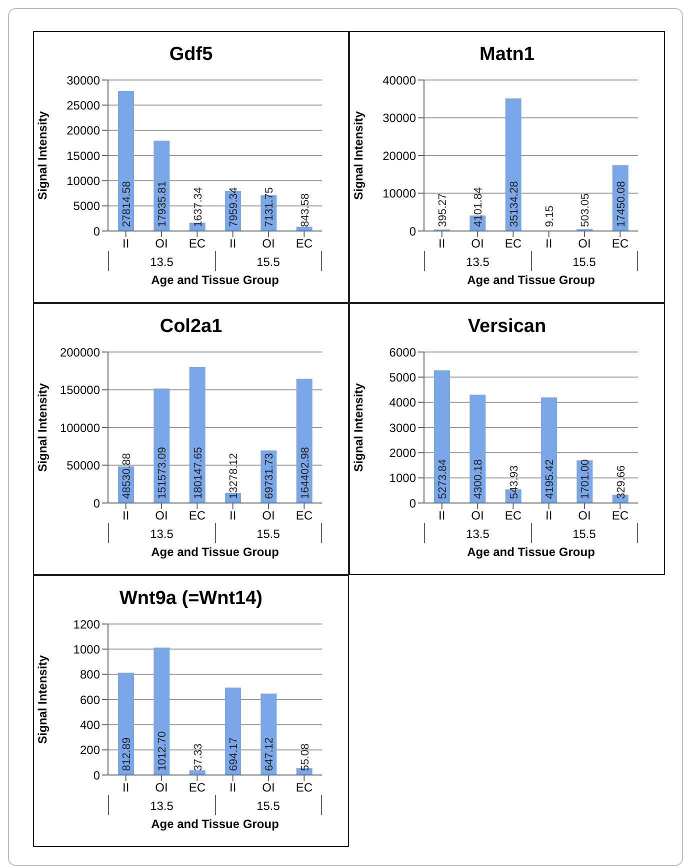  Describe the element at coordinates (514, 482) in the screenshot. I see `data-label: 543.93` at that location.